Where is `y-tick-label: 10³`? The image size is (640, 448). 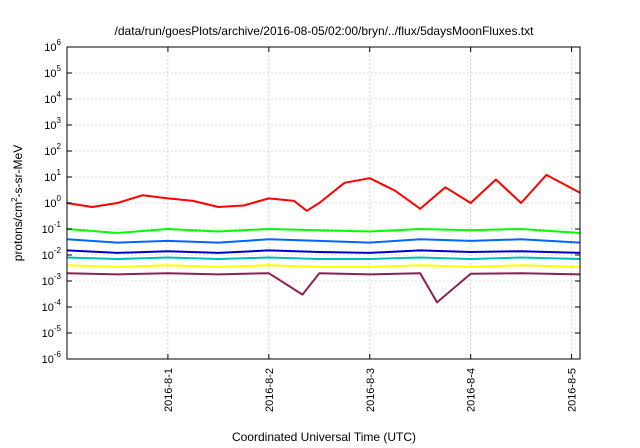 y-tick-label: 10³ is located at coordinates (52, 124).